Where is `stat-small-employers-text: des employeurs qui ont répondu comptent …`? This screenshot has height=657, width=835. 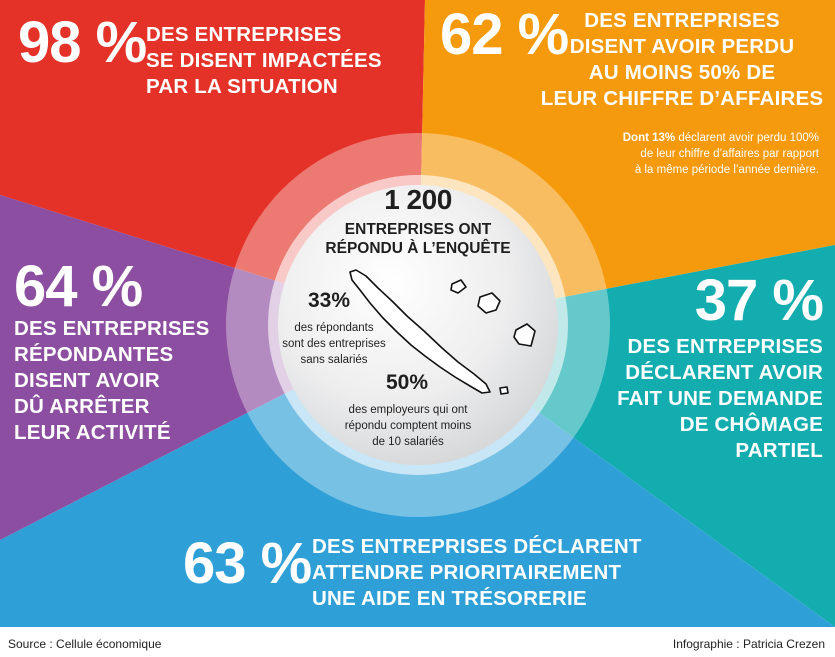 stat-small-employers-text: des employeurs qui ont répondu comptent … is located at coordinates (408, 426).